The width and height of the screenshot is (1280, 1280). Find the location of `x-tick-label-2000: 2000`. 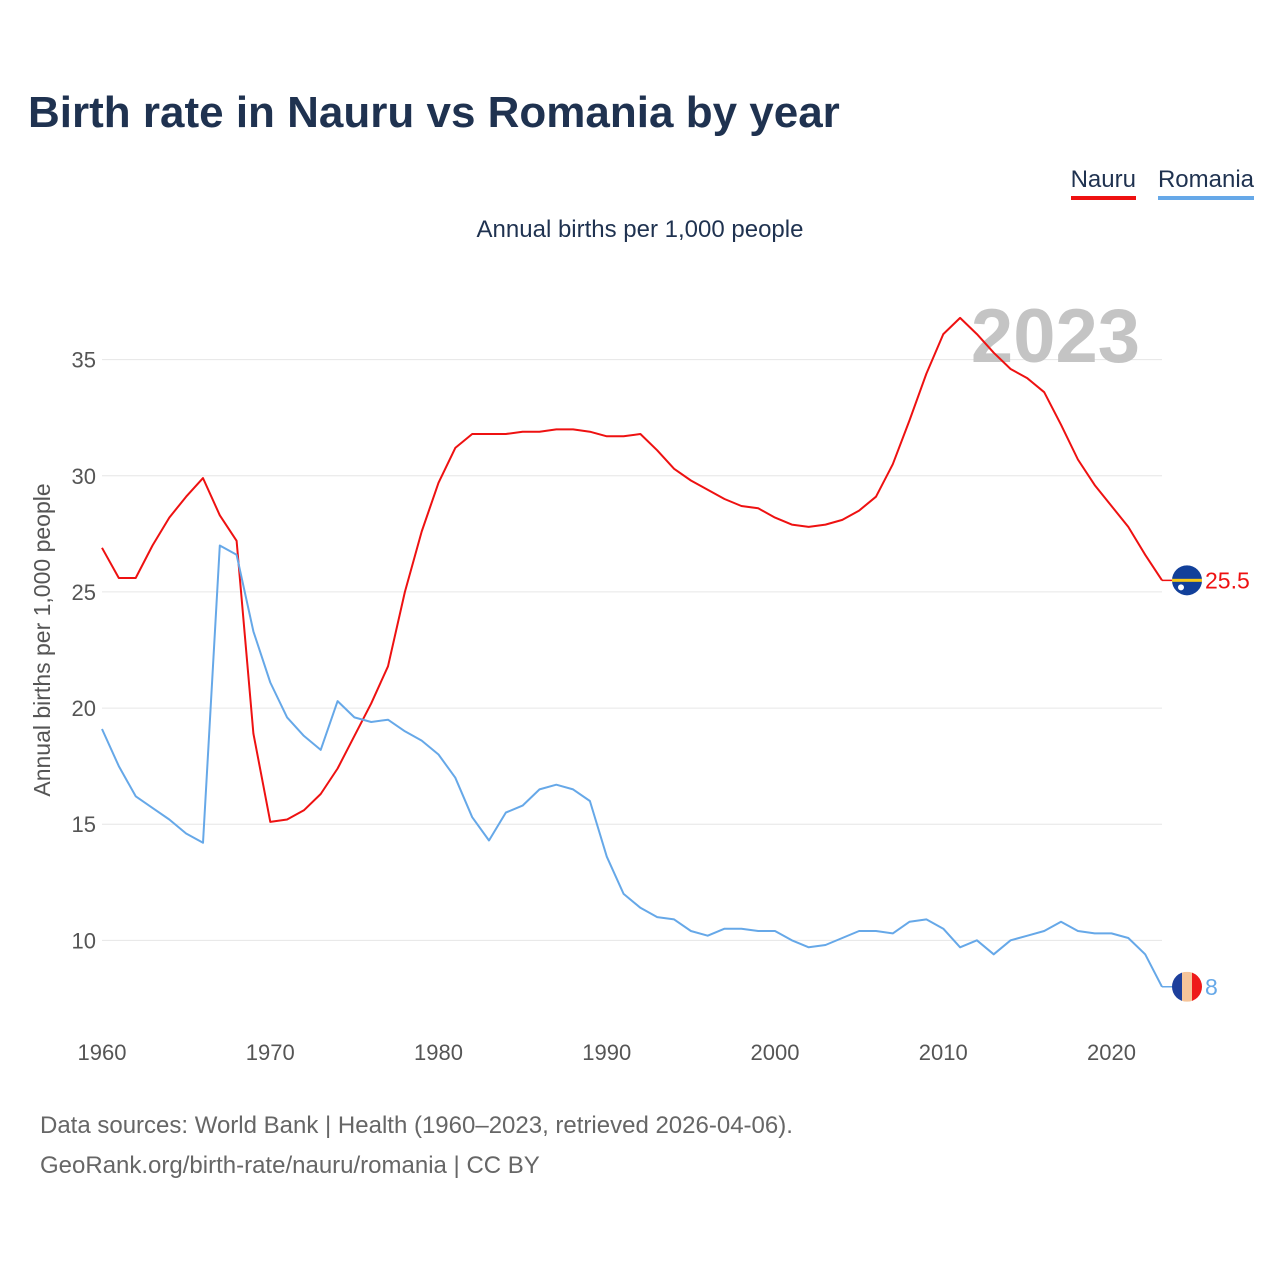

x-tick-label-2000: 2000 is located at coordinates (775, 1052).